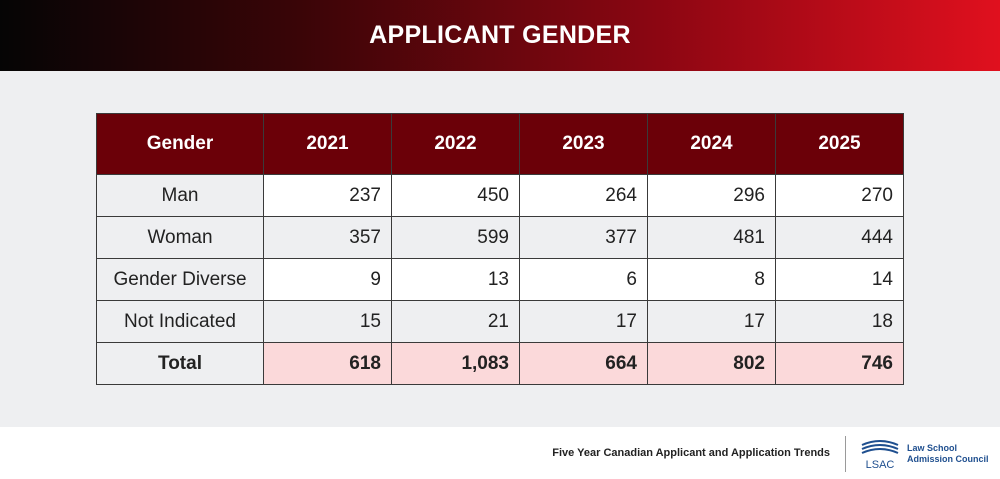 Image resolution: width=1000 pixels, height=479 pixels. Describe the element at coordinates (583, 363) in the screenshot. I see `total-cell: 664` at that location.